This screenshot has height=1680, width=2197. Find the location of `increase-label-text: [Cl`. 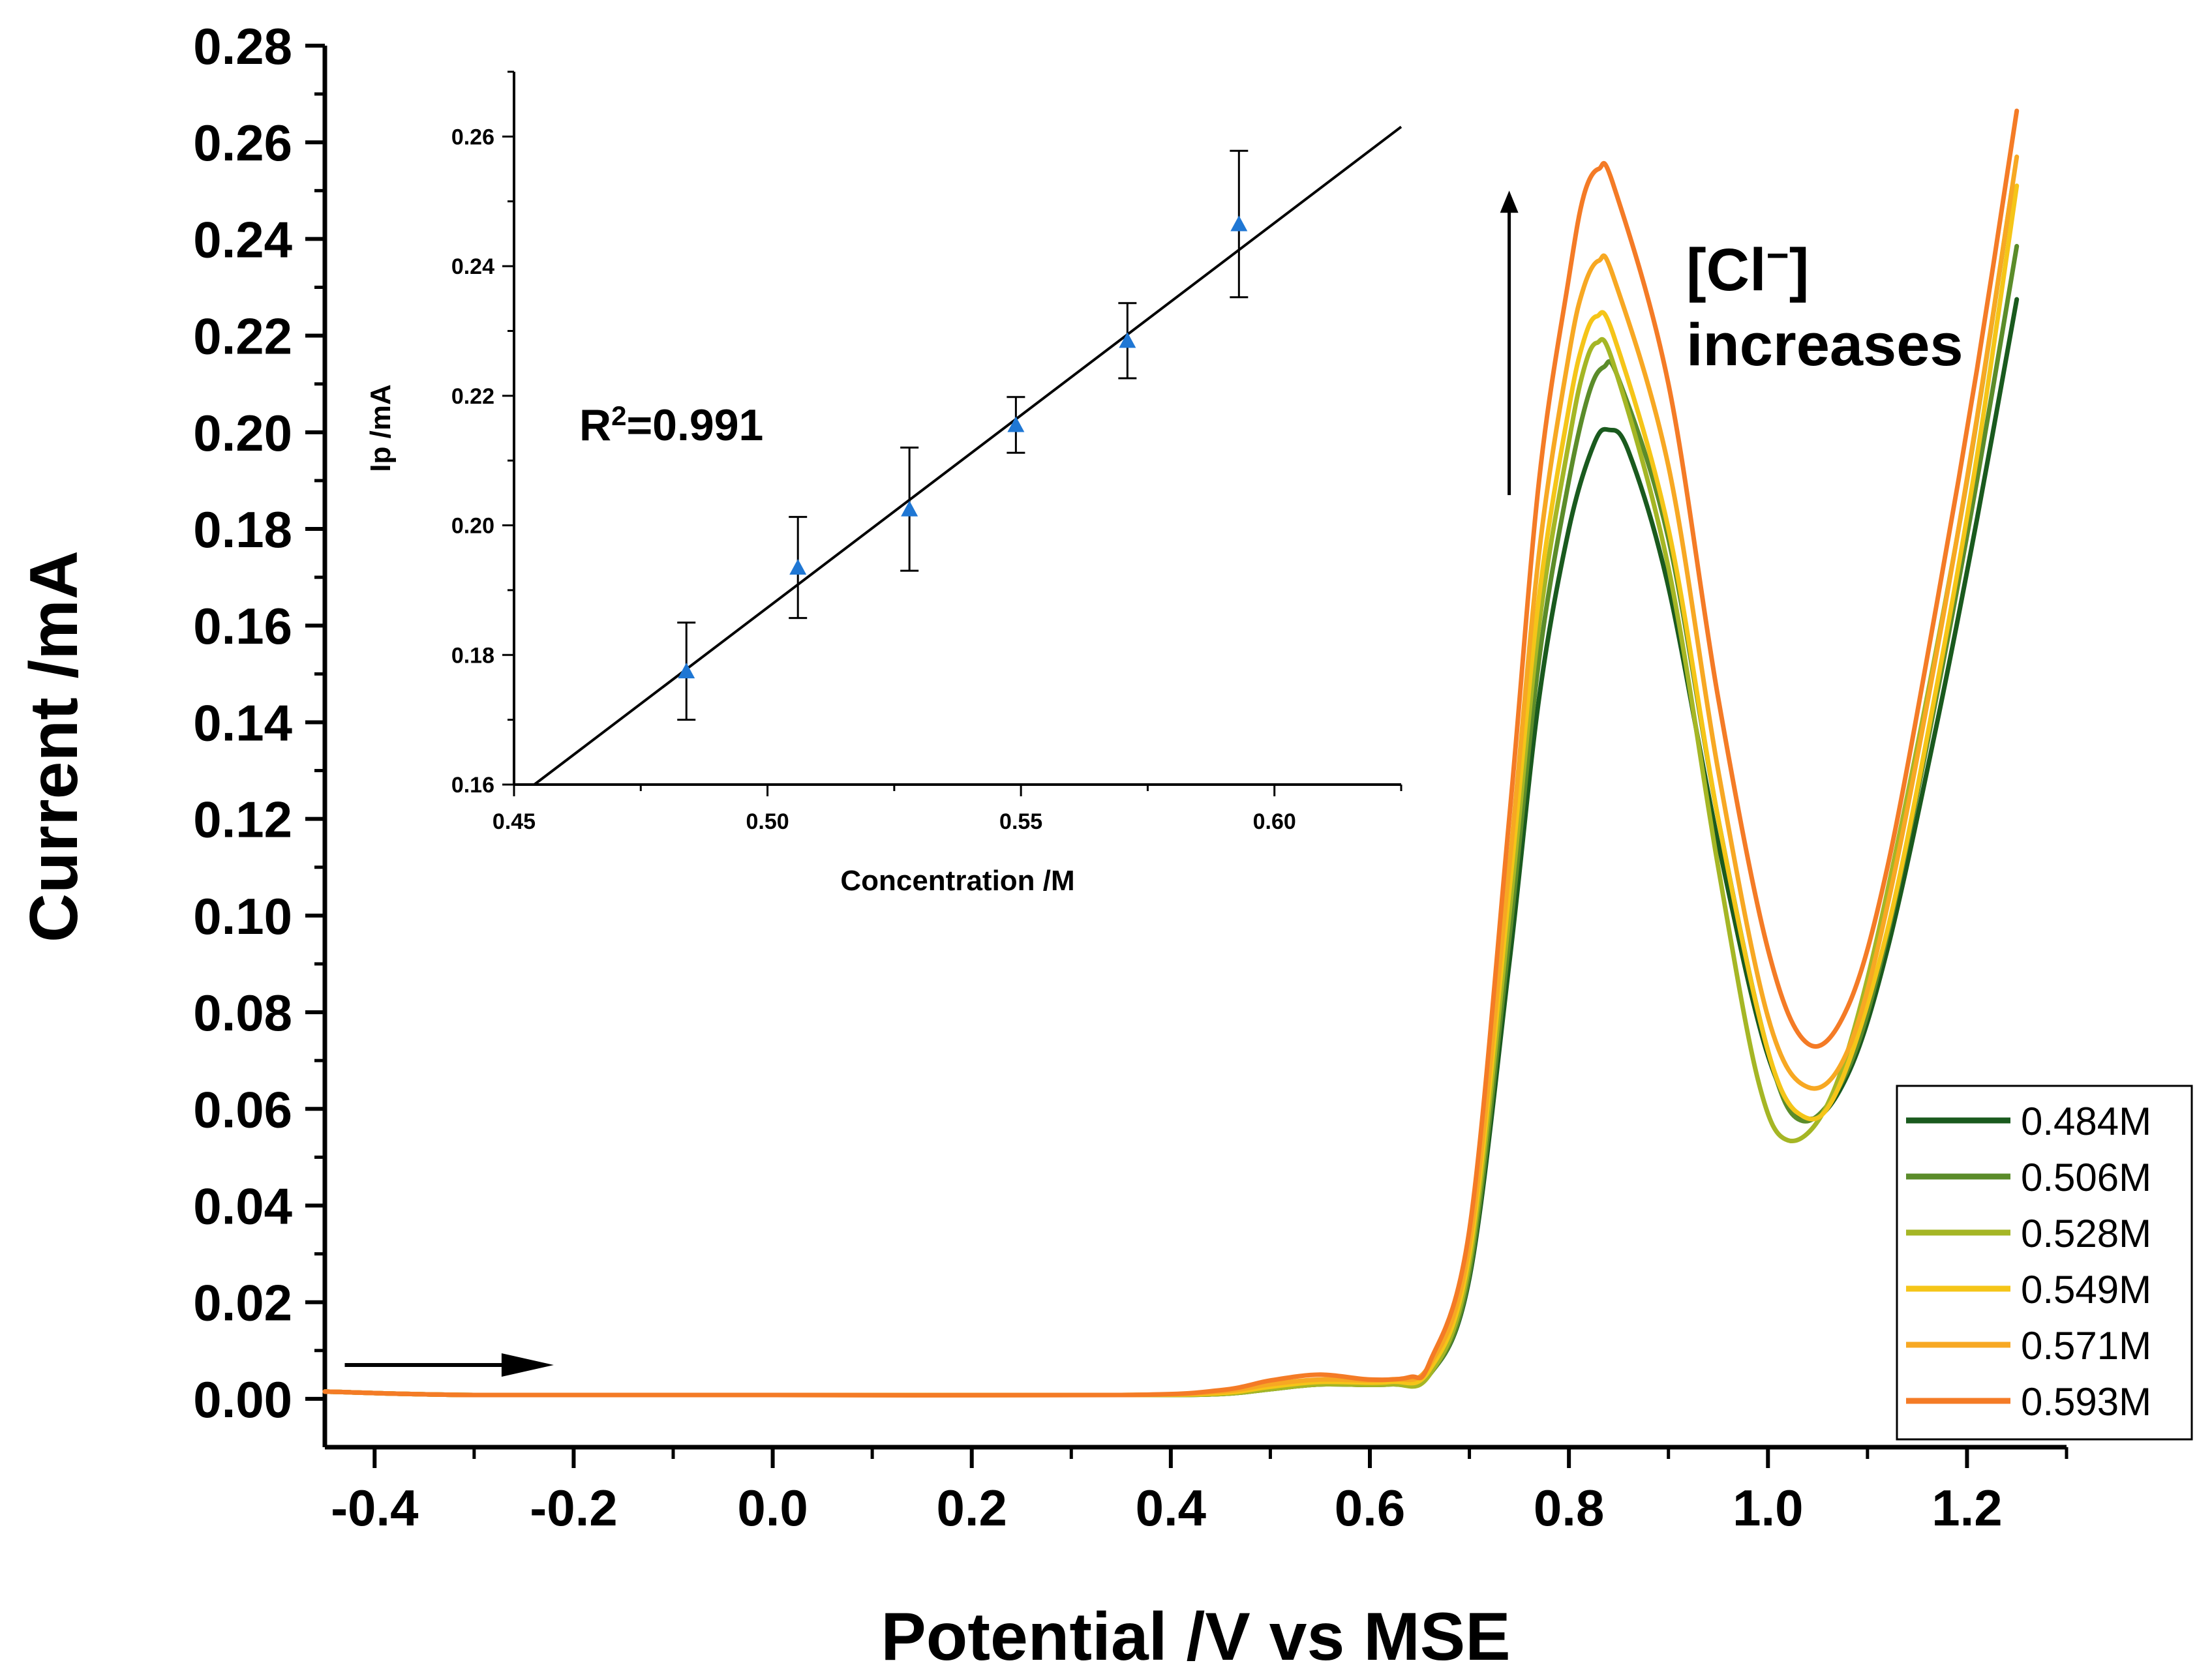

increase-label-text: [Cl is located at coordinates (1726, 270).